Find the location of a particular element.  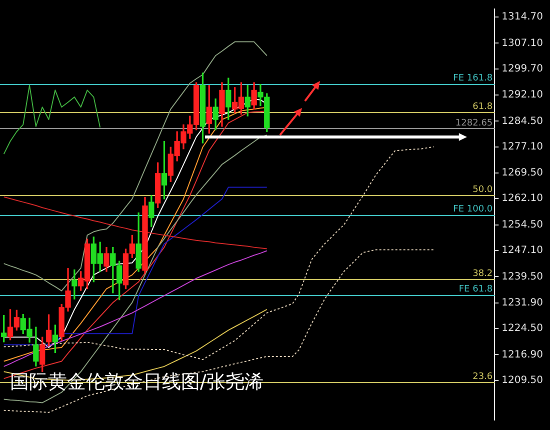

y-tick-label: 1299.70 is located at coordinates (523, 68).